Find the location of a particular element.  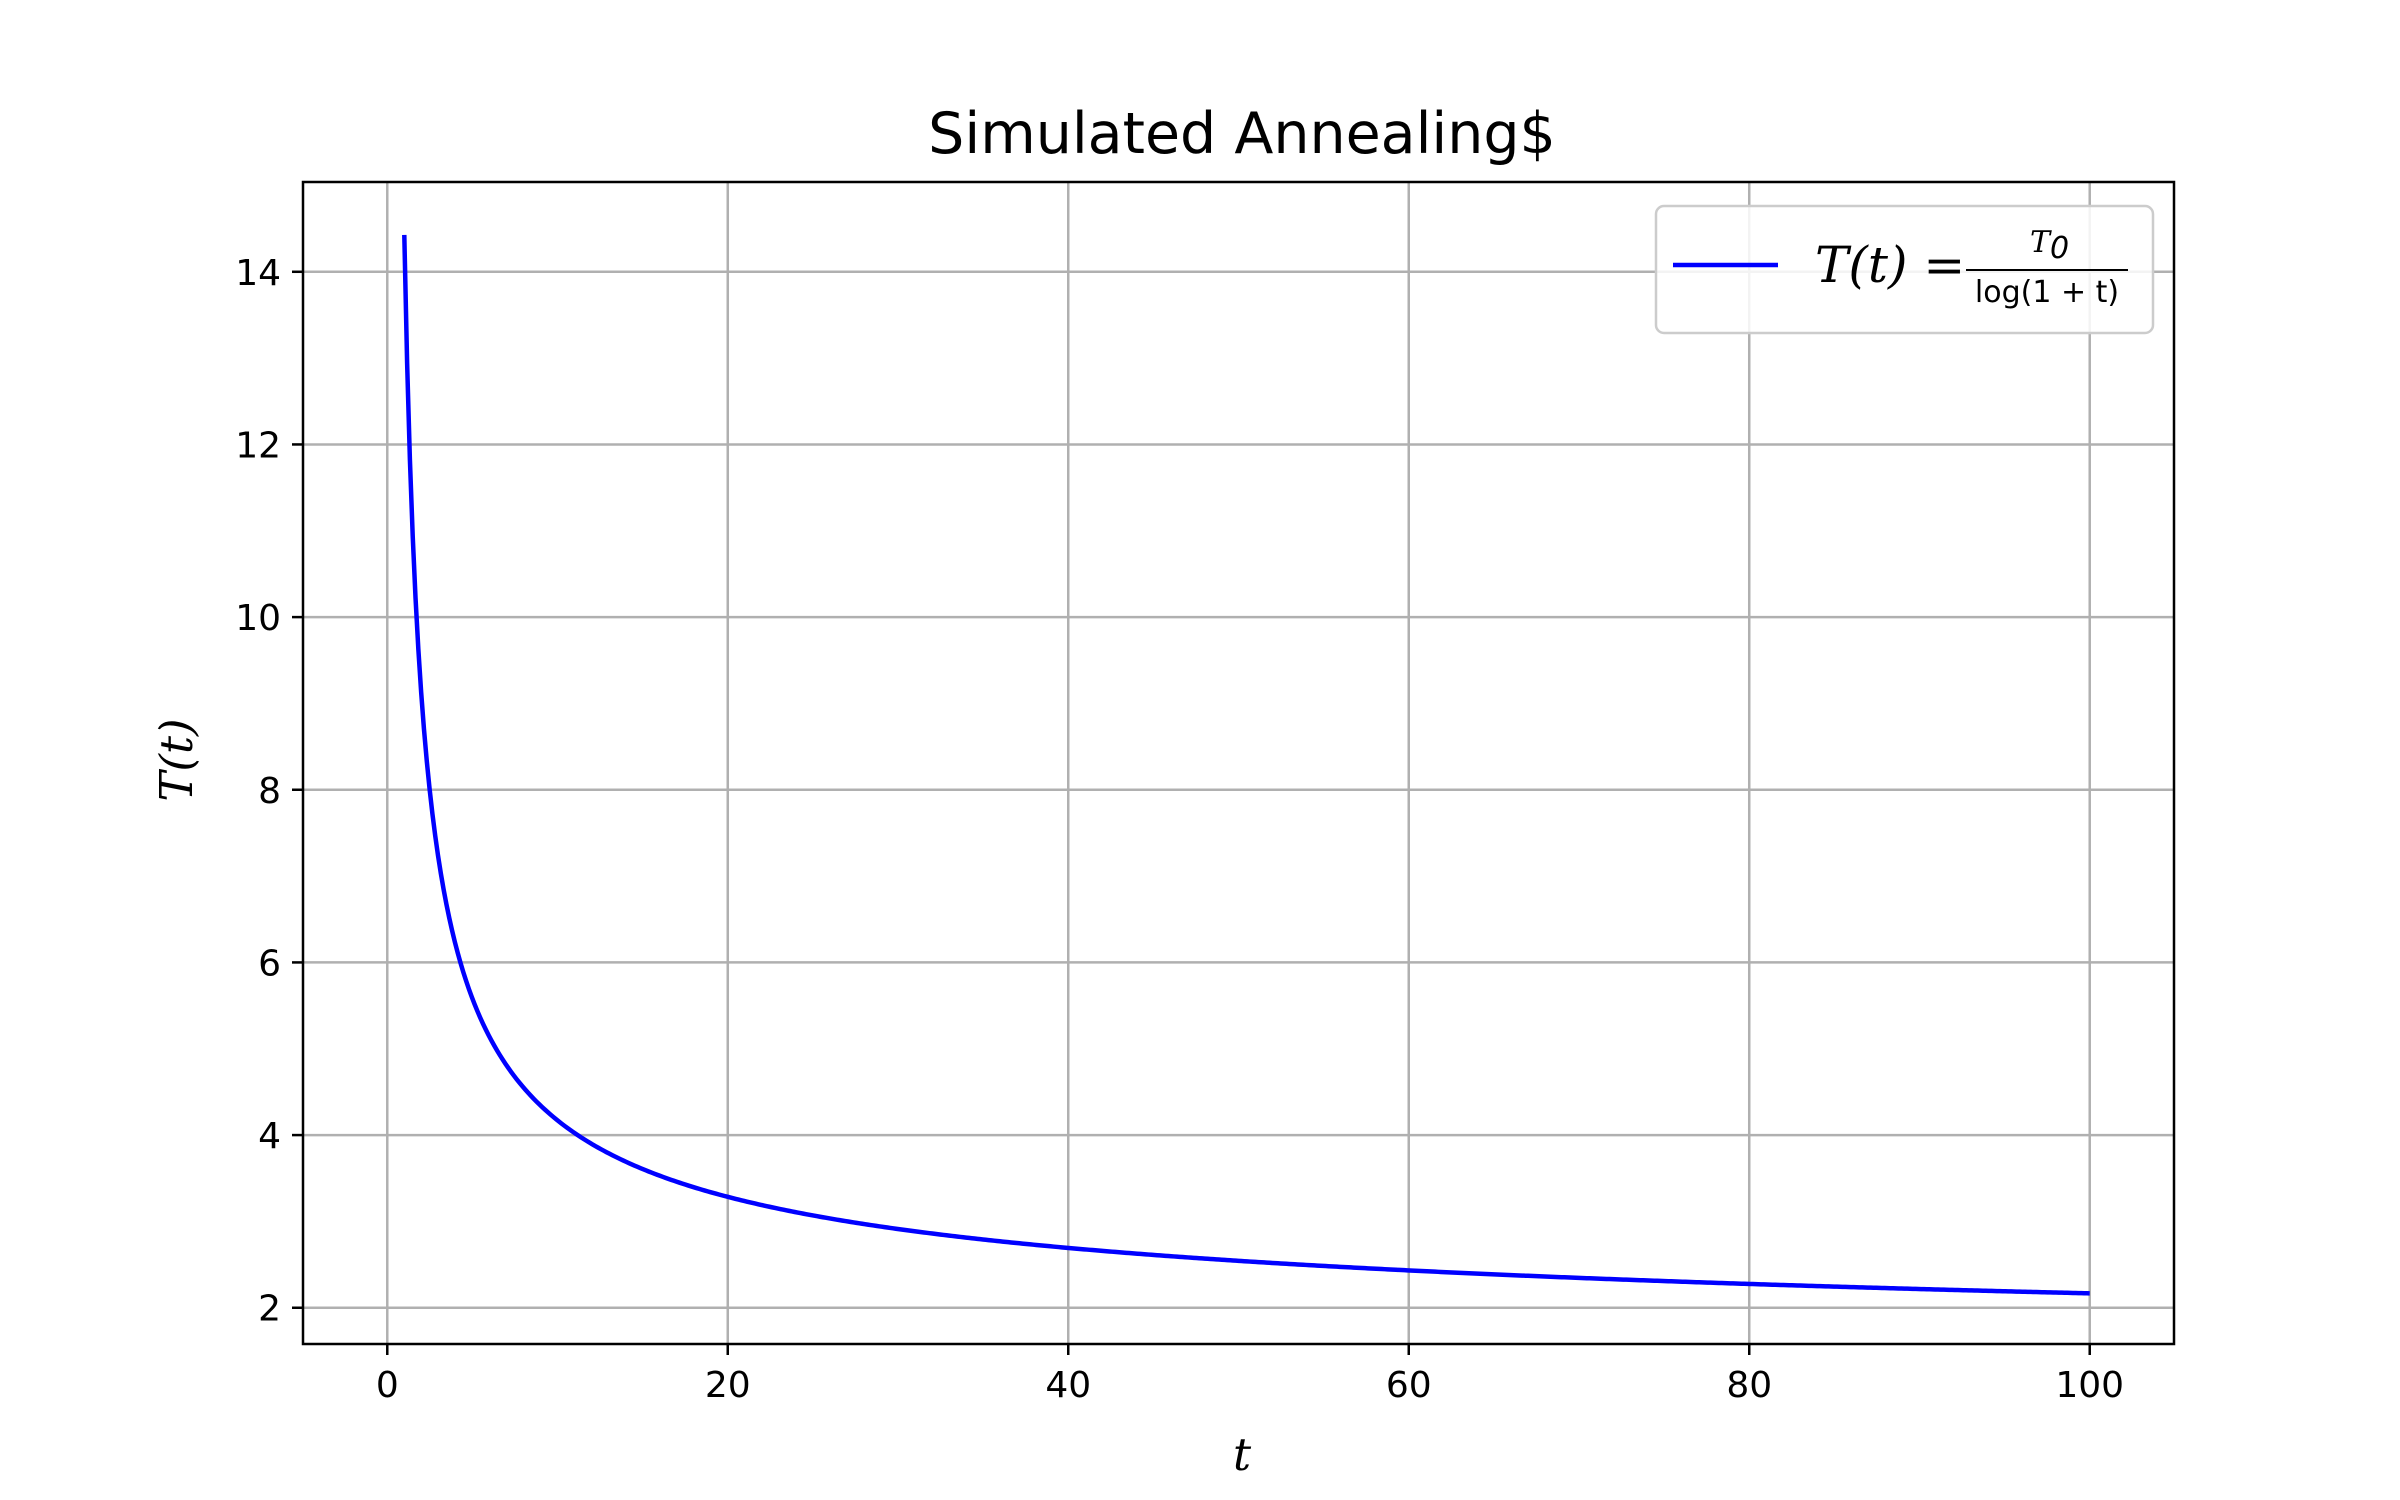

y-tick-label: 14 is located at coordinates (258, 273).